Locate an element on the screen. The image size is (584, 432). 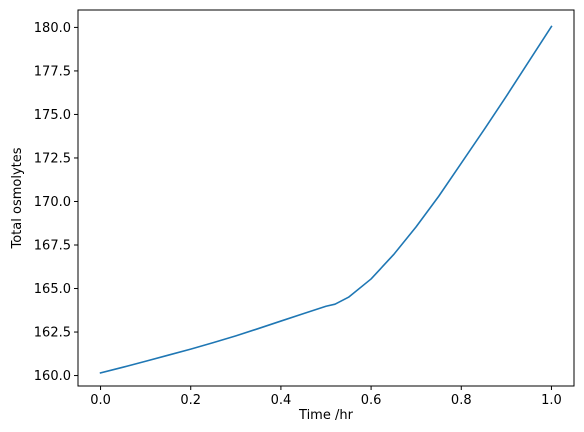
y-tick-label: 172.5 is located at coordinates (52, 158).